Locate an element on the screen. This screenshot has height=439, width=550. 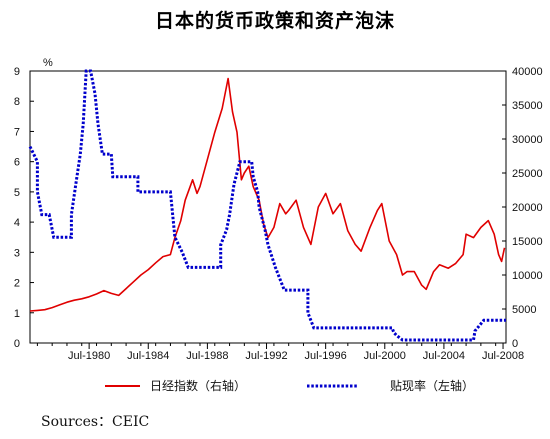
left-tick-label: 3 is located at coordinates (17, 253).